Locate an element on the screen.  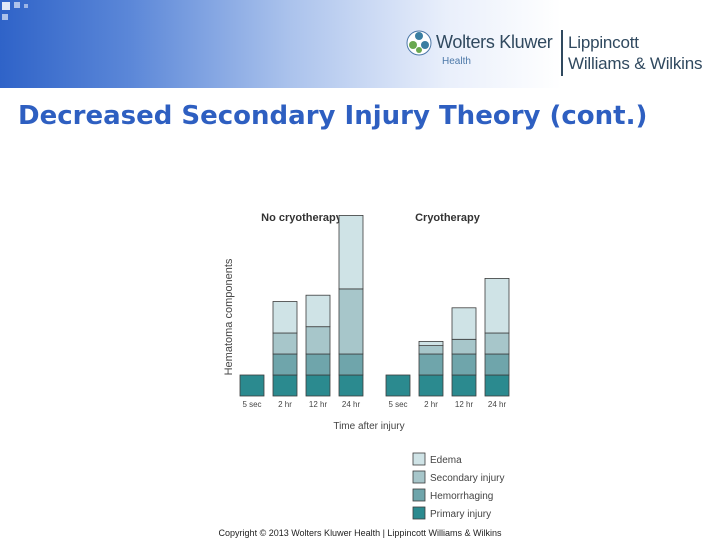
brand-divider is located at coordinates (562, 53).